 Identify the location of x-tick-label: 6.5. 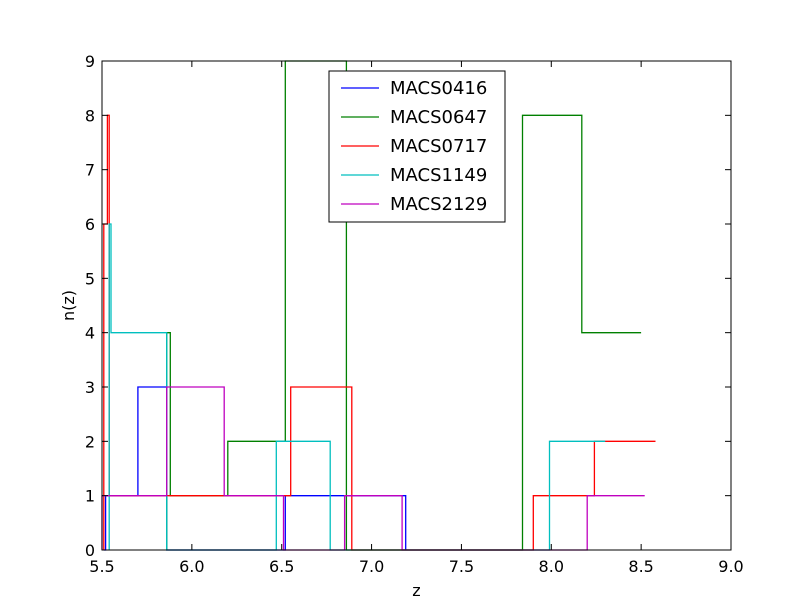
(281, 566).